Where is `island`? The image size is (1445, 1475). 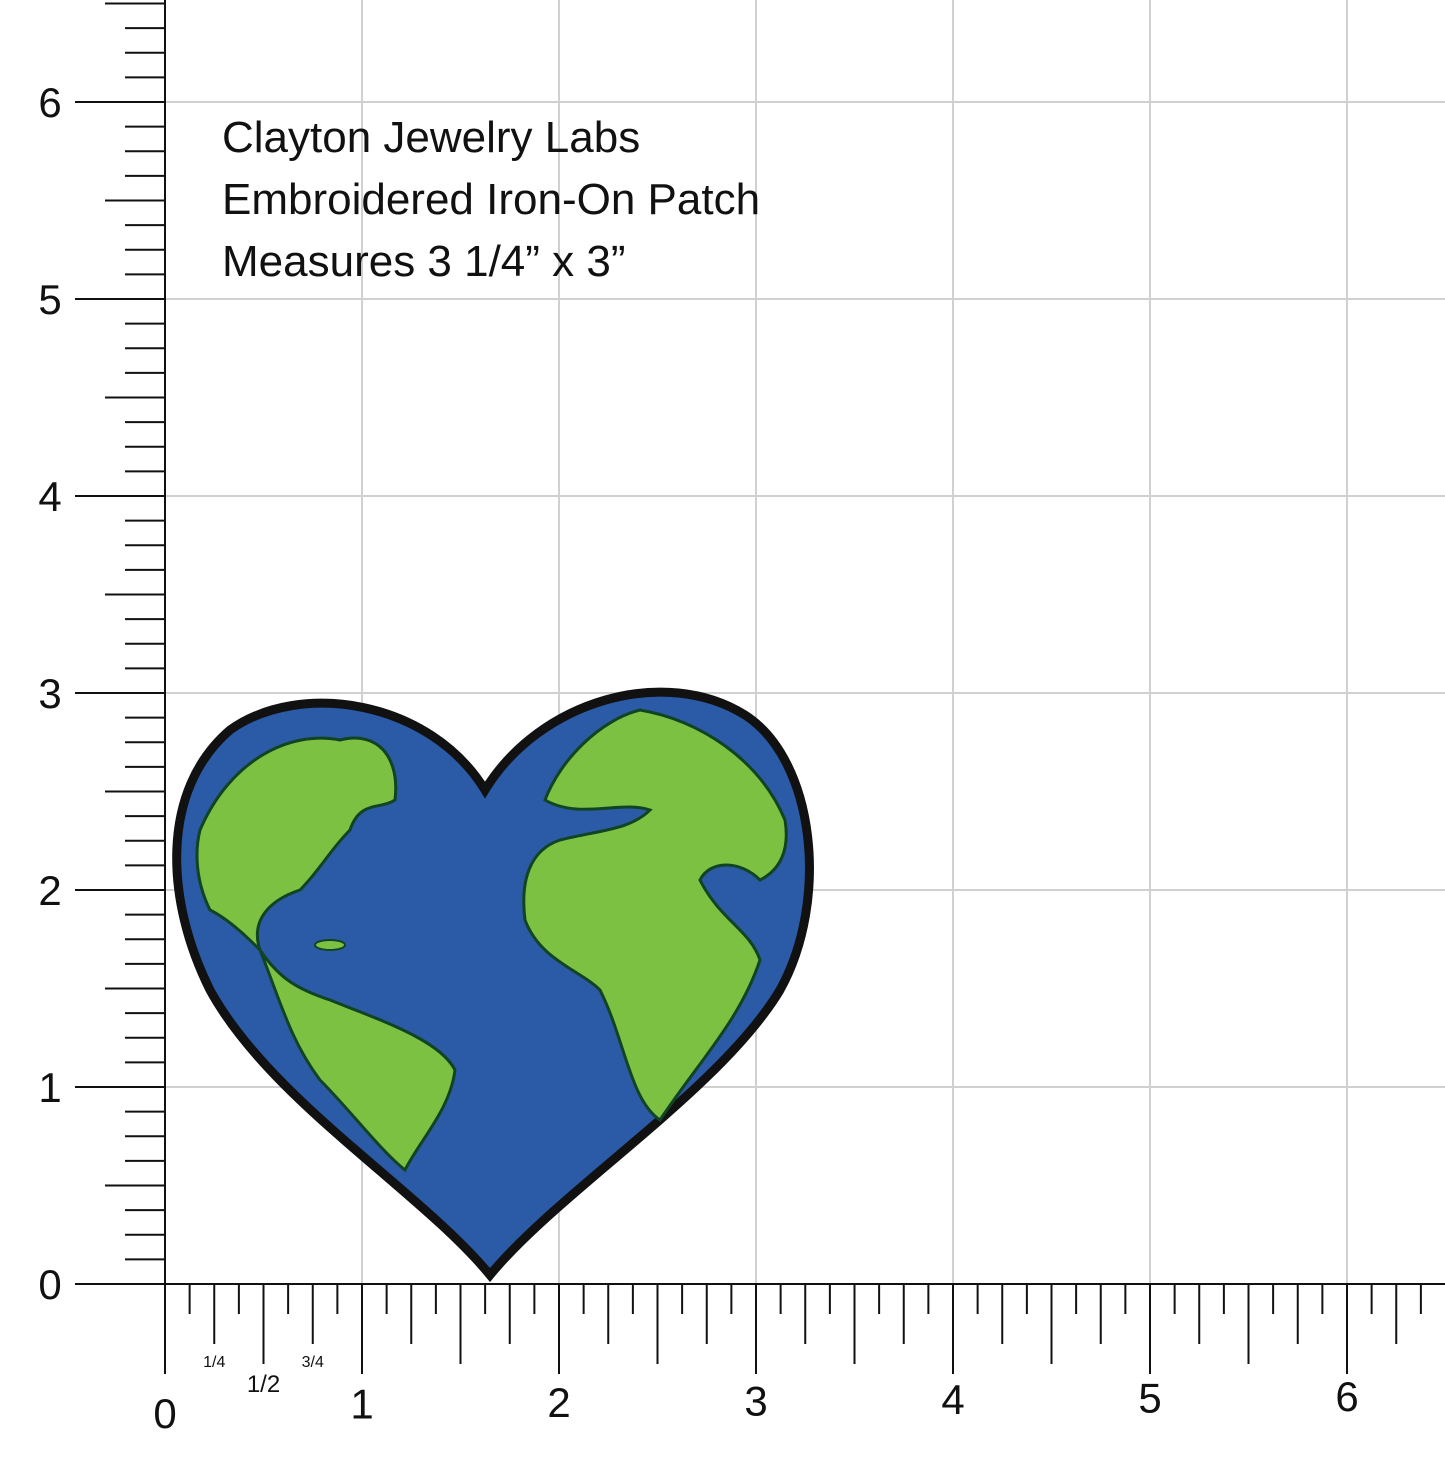
island is located at coordinates (330, 945).